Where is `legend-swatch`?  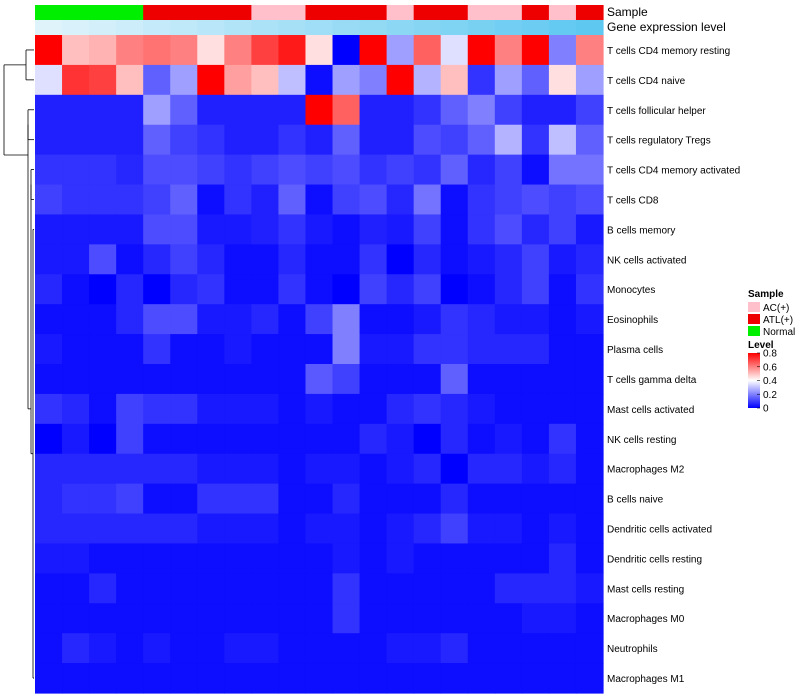
legend-swatch is located at coordinates (754, 331).